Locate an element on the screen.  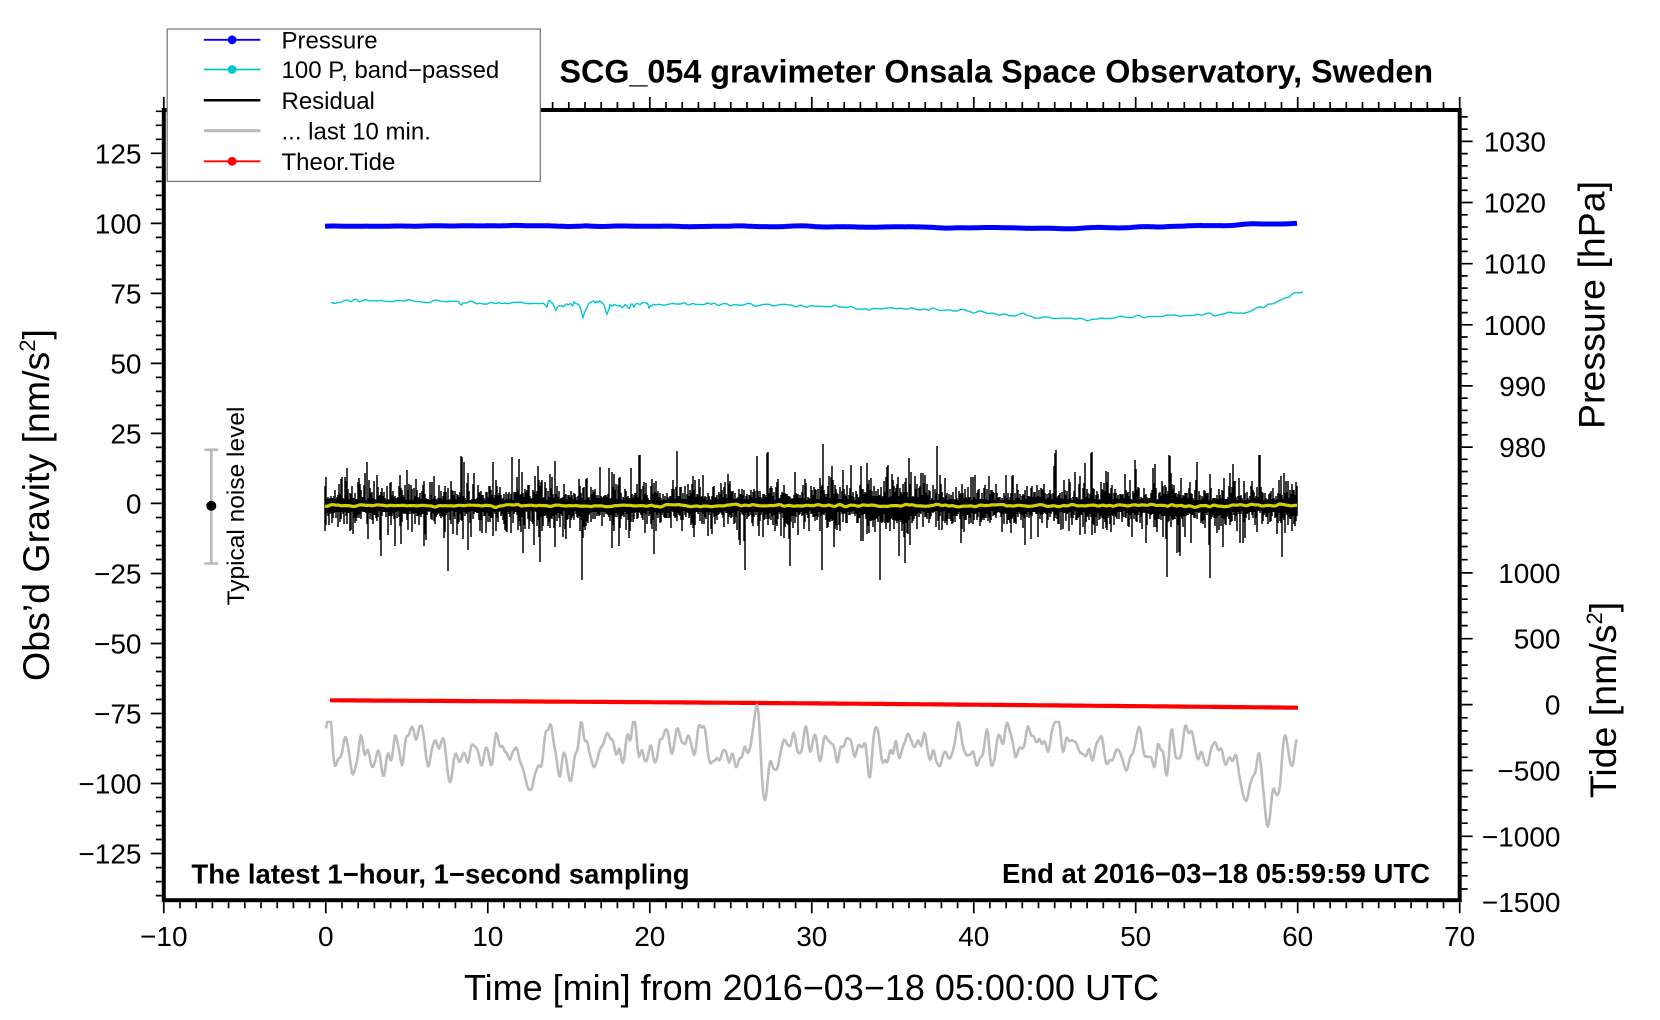
svg-text: 1030 is located at coordinates (1515, 141).